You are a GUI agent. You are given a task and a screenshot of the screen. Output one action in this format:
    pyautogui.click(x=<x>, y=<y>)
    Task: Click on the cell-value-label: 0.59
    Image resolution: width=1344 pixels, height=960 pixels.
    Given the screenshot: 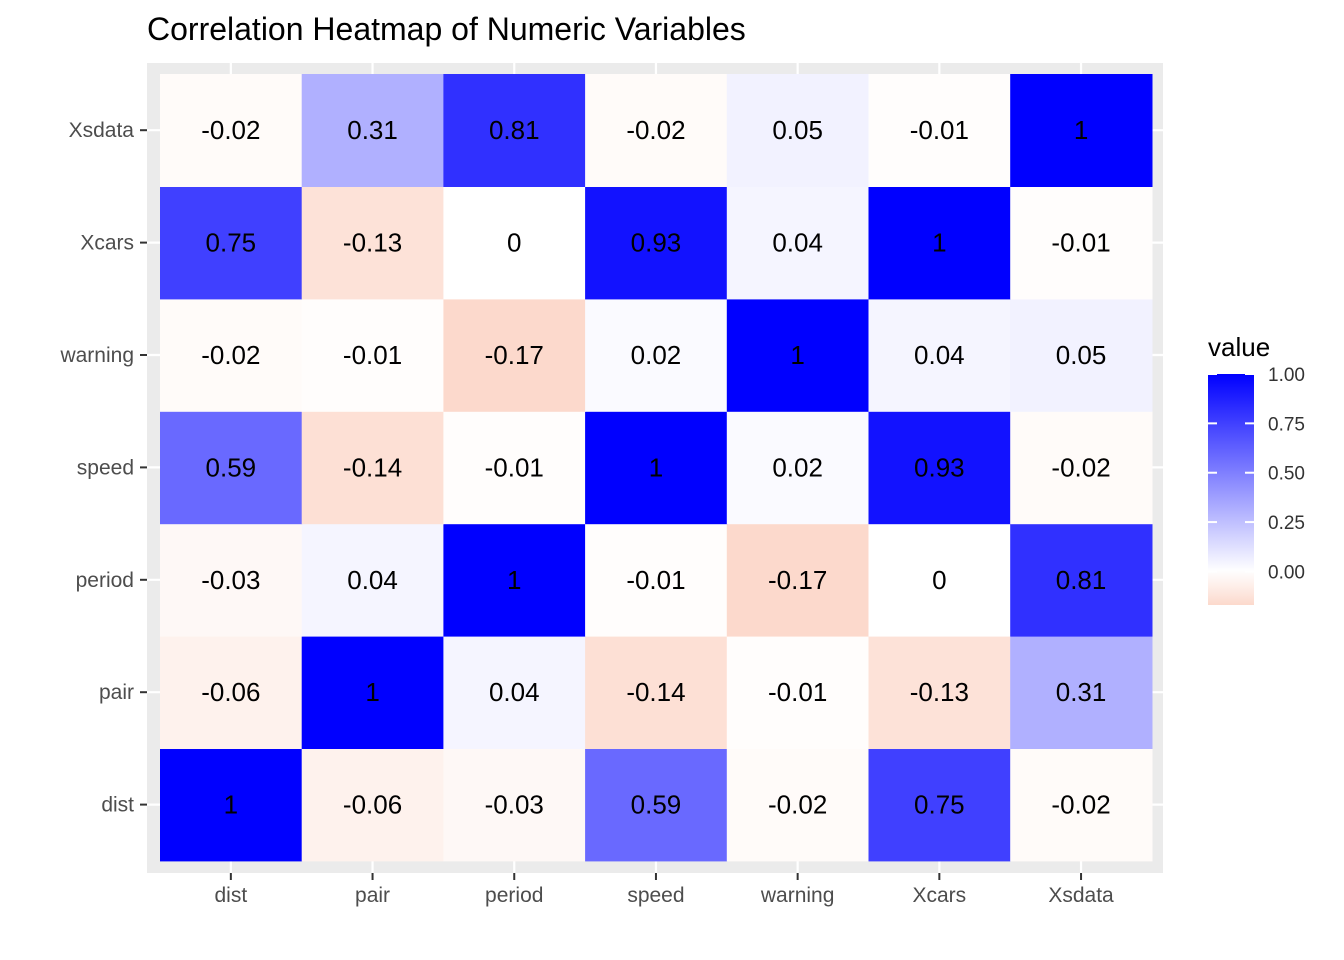 What is the action you would take?
    pyautogui.click(x=656, y=805)
    